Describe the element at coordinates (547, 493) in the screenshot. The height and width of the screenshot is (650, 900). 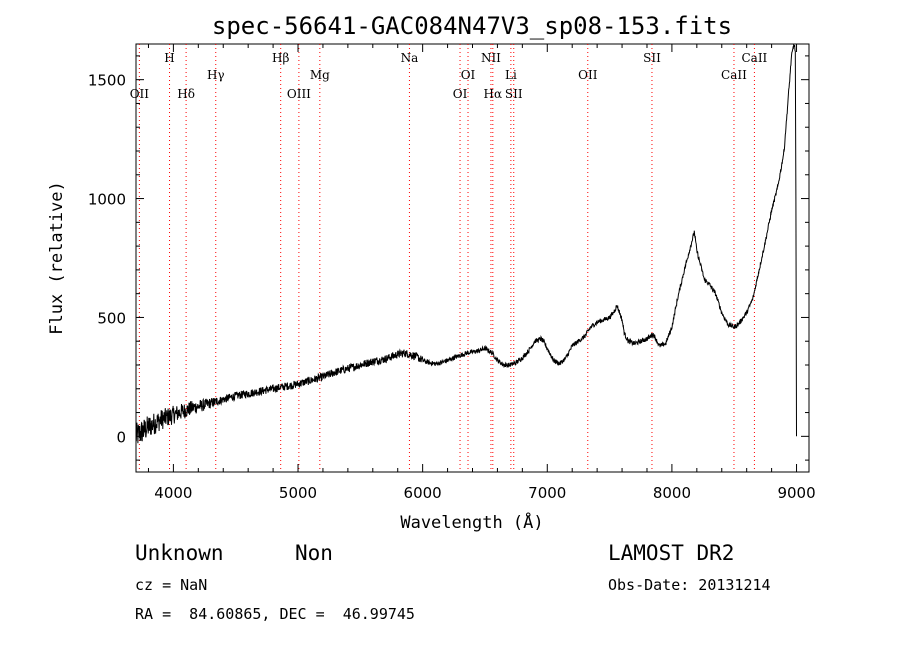
I see `x-tick-label: 7000` at that location.